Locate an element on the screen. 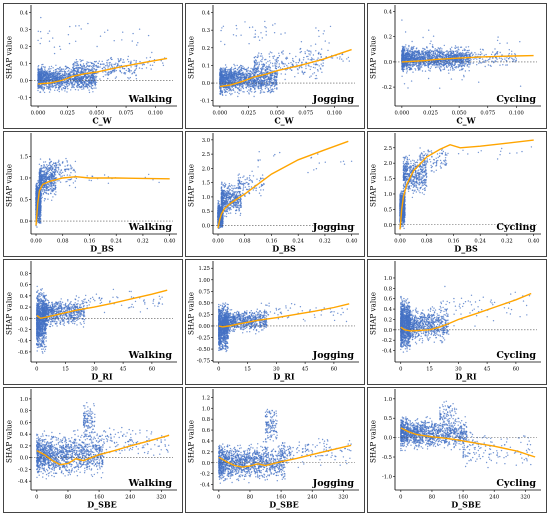 This screenshot has height=515, width=550. x-axis-label: C_W is located at coordinates (284, 121).